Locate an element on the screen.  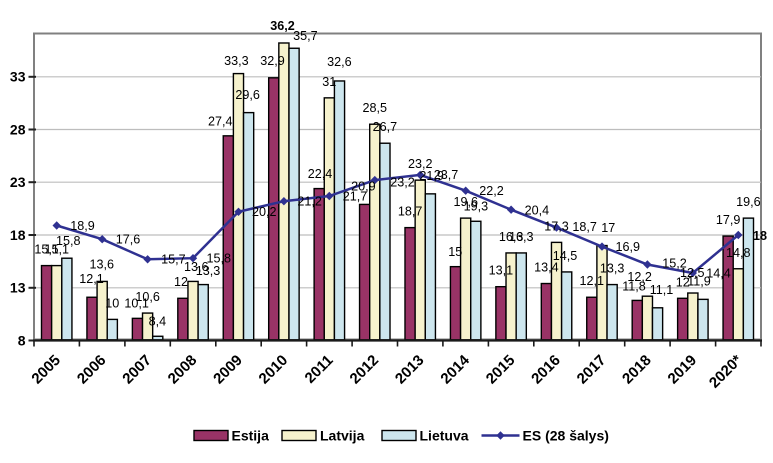
svg-text: 12,2 is located at coordinates (639, 277).